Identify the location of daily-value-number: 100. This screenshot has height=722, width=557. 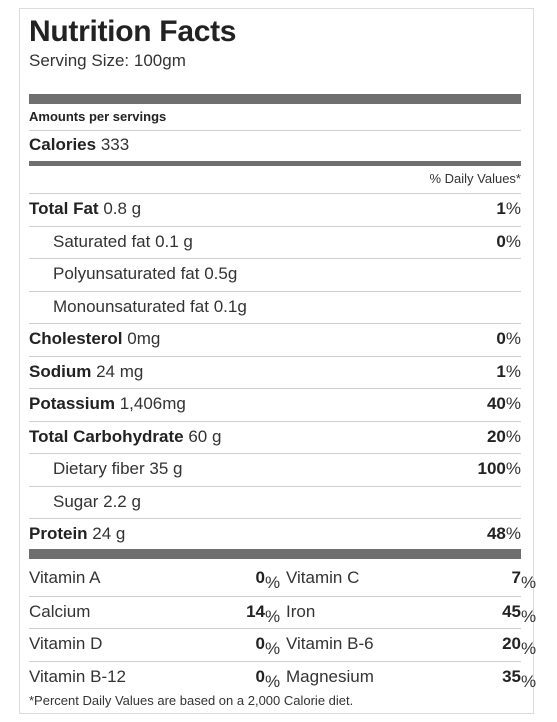
(491, 468).